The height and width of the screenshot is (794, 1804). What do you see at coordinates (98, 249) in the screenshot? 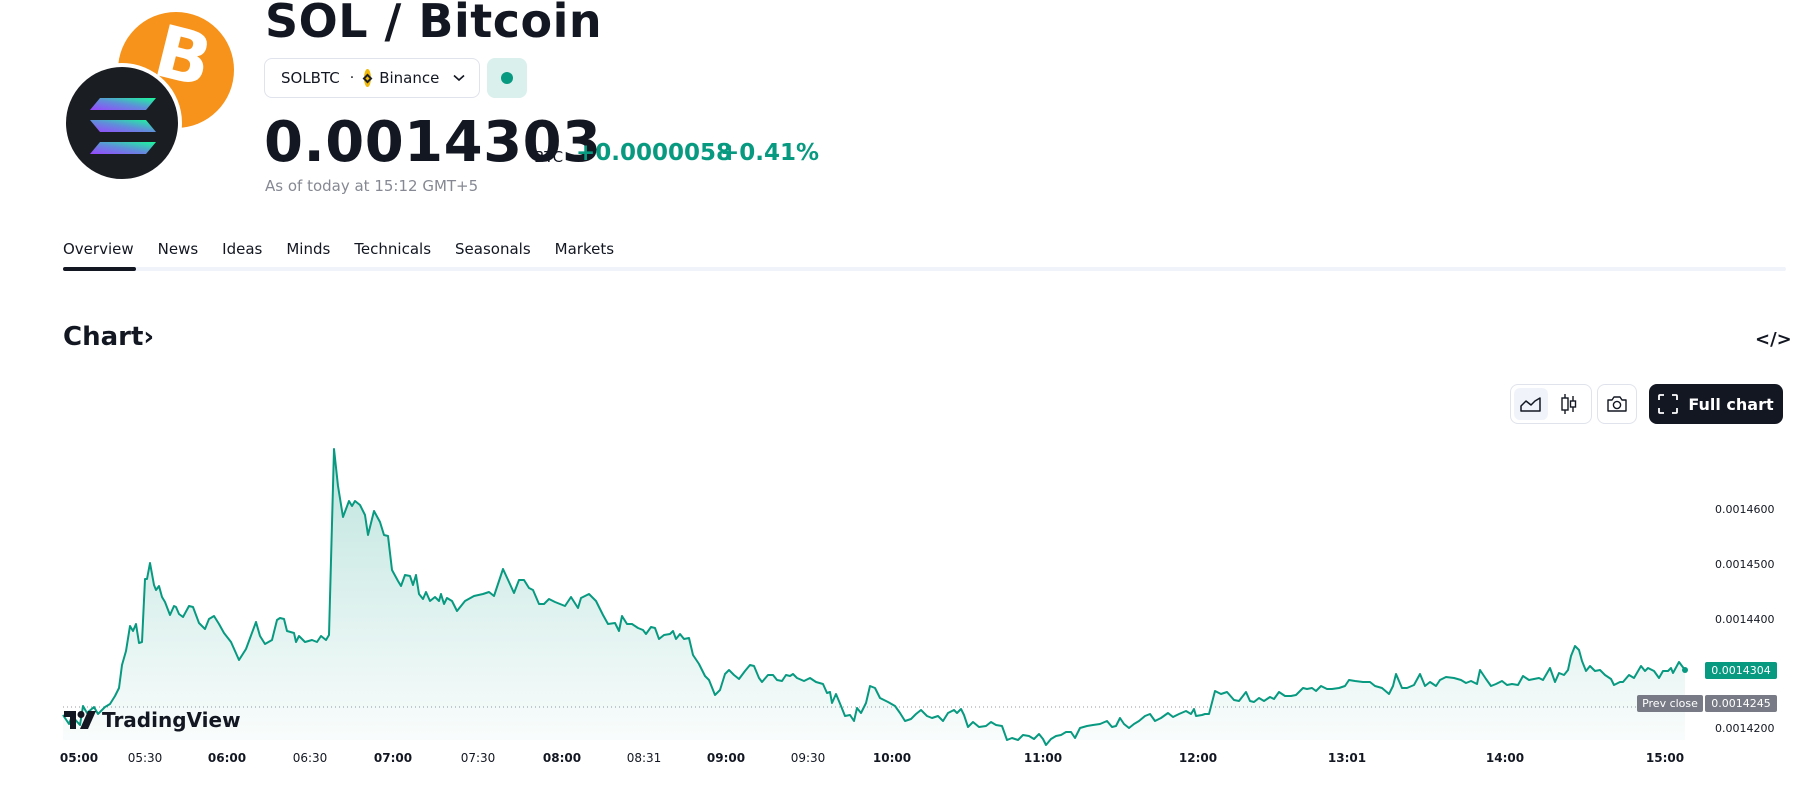
I see `tab-overview: Overview` at bounding box center [98, 249].